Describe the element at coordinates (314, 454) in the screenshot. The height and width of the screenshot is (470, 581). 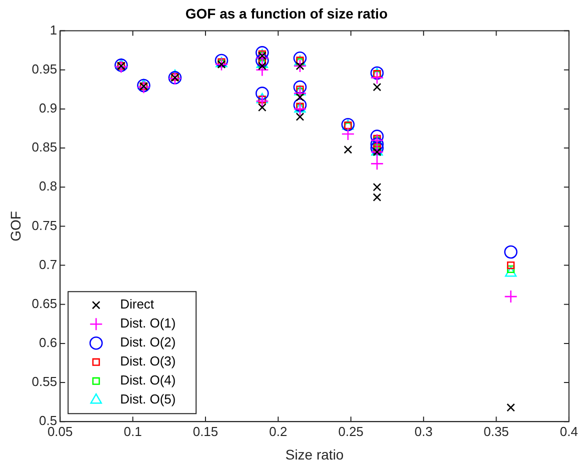
I see `x-axis-title: Size ratio` at that location.